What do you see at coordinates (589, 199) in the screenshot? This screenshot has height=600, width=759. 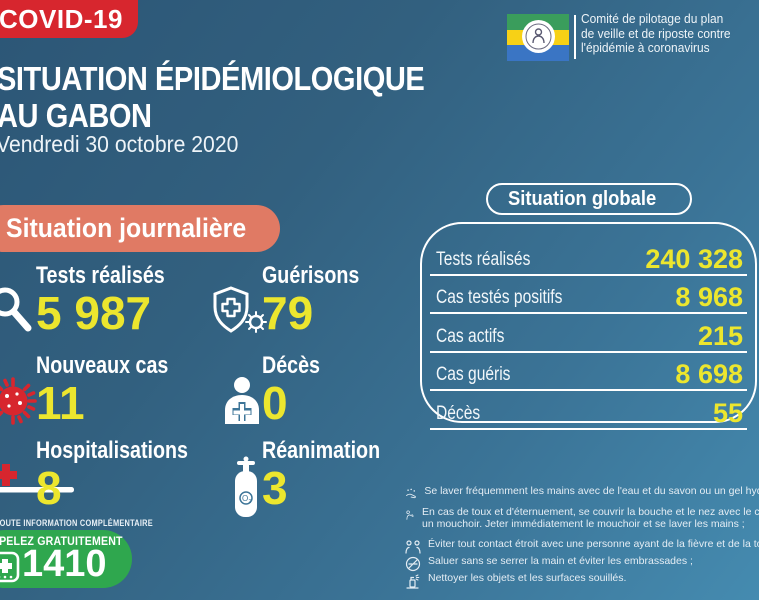 I see `global-situation-title: Situation globale` at bounding box center [589, 199].